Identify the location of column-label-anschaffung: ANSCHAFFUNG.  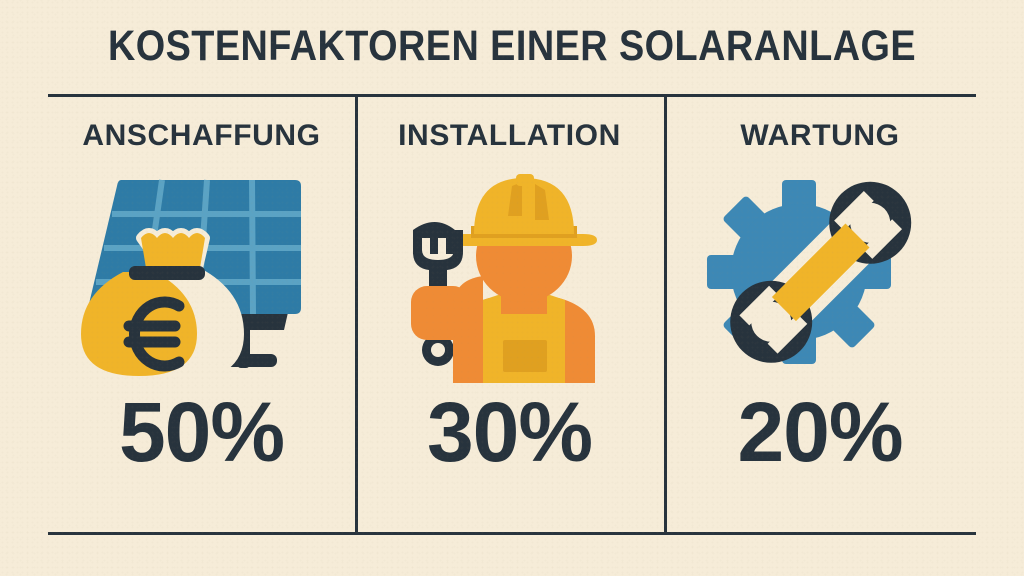
(201, 135).